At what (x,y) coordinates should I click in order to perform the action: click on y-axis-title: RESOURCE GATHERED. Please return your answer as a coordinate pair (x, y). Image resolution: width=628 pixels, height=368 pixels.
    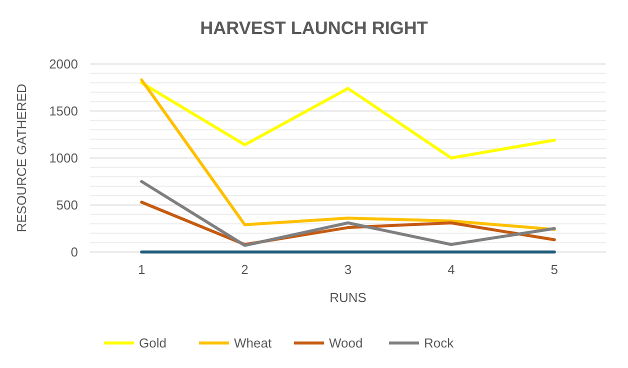
    Looking at the image, I should click on (21, 158).